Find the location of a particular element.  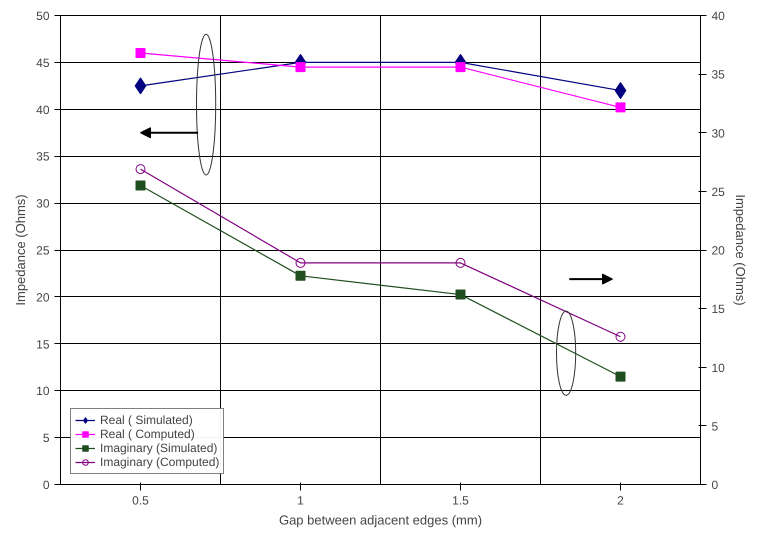

x-tick-label: 2 is located at coordinates (620, 501).